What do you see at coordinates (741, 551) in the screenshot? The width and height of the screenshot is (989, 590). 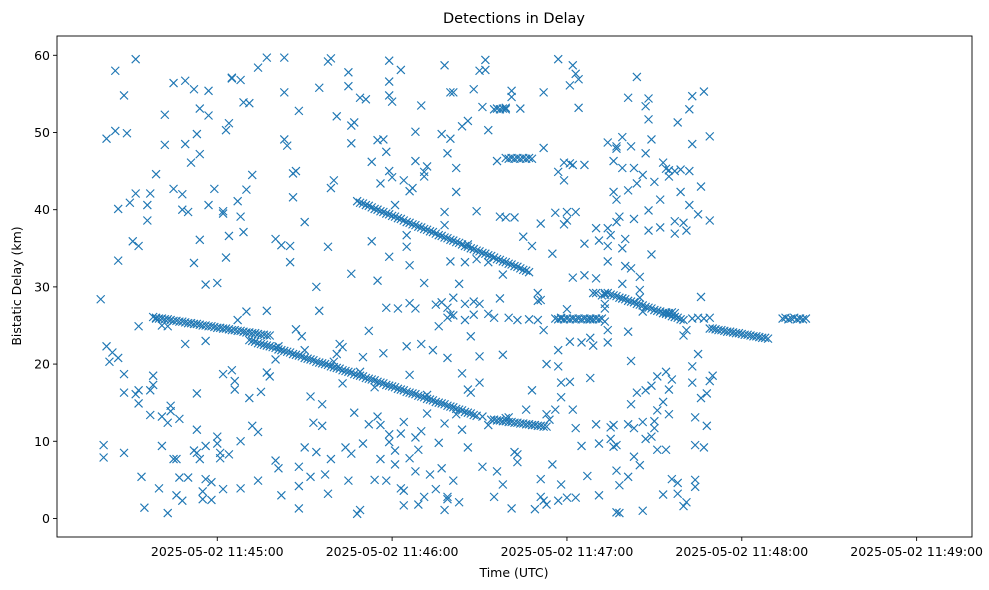 I see `x-tick-label: 2025-05-02 11:48:00` at bounding box center [741, 551].